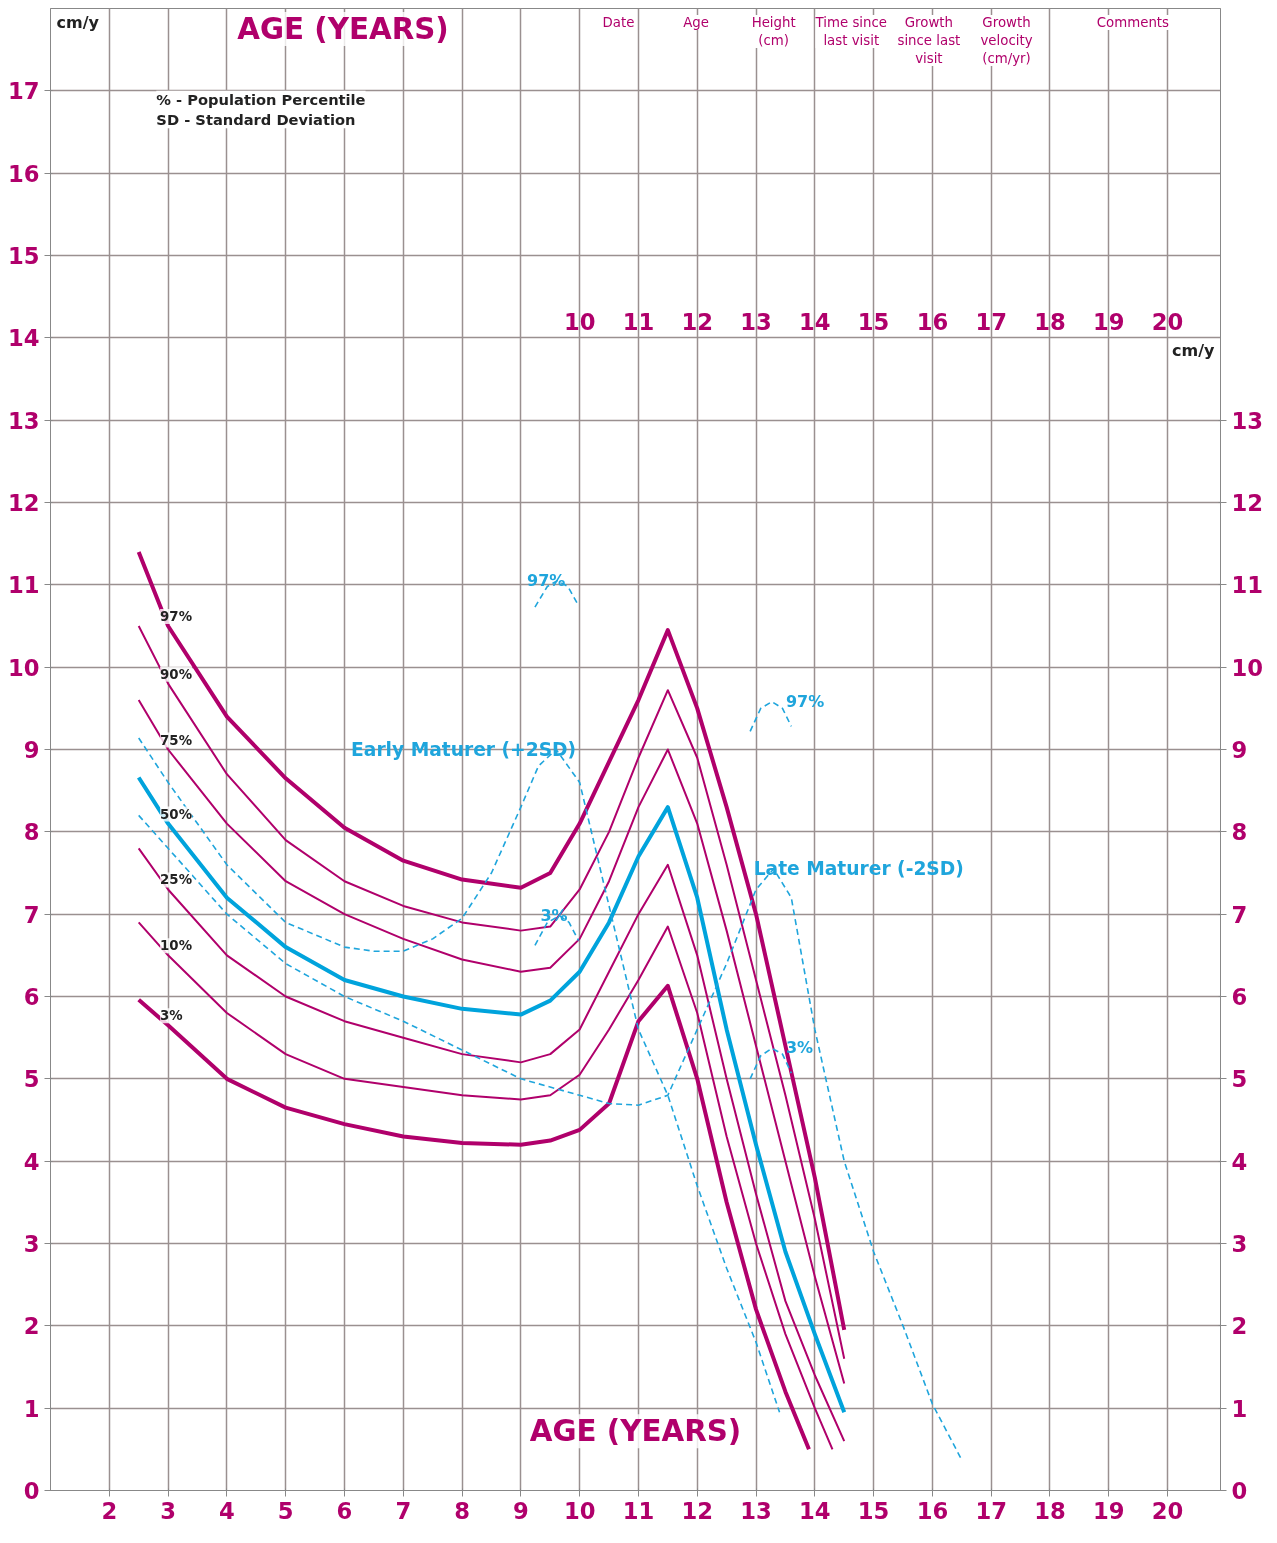  Describe the element at coordinates (858, 868) in the screenshot. I see `series-label: Late Maturer (-2SD)` at that location.